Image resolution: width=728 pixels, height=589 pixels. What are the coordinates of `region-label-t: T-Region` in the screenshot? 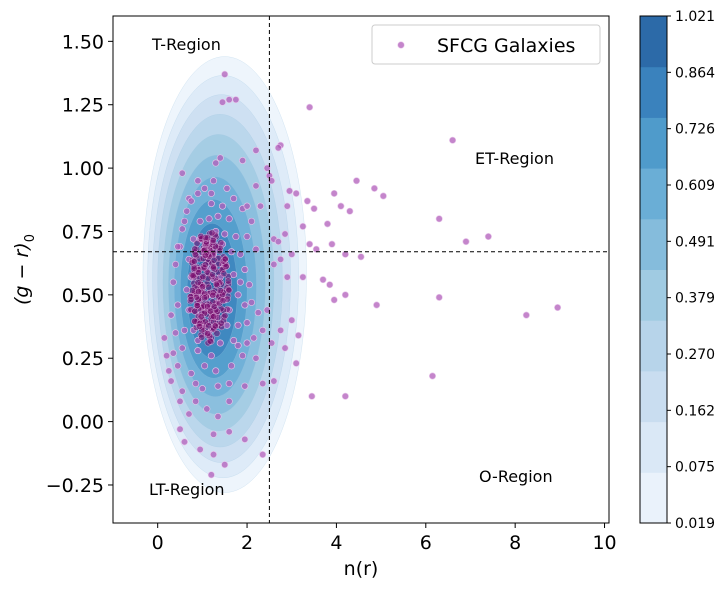 It's located at (186, 44).